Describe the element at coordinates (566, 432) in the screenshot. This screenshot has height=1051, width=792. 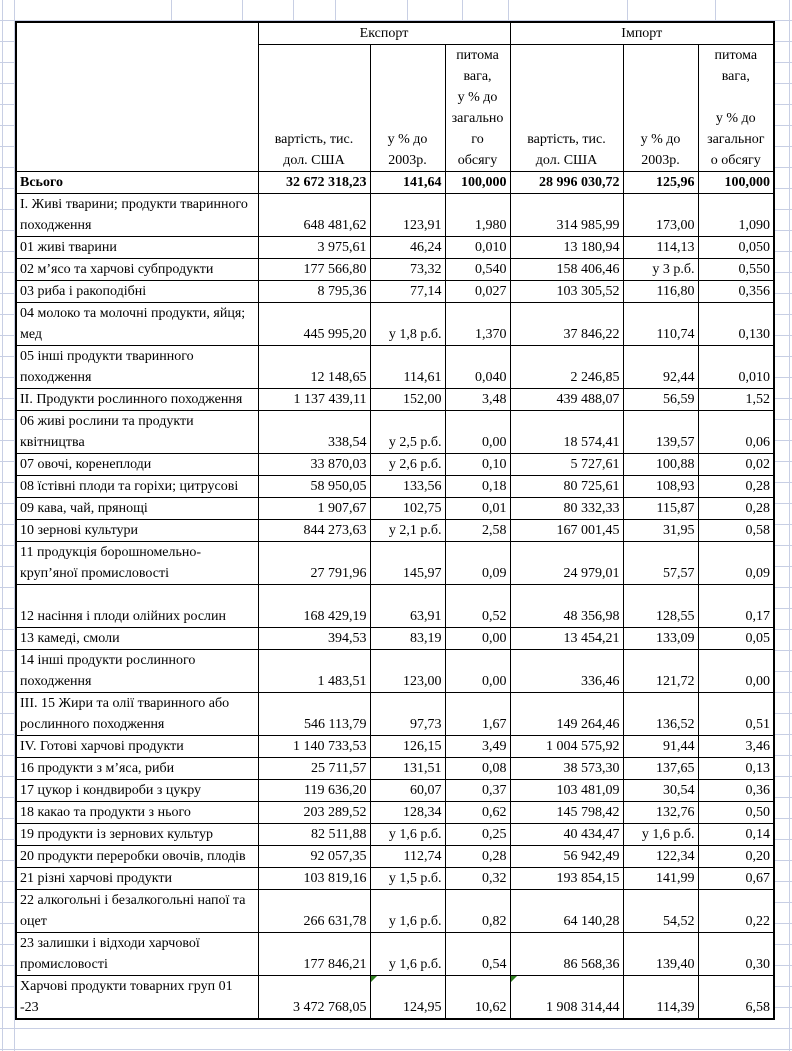
I see `value-cell: 18 574,41` at that location.